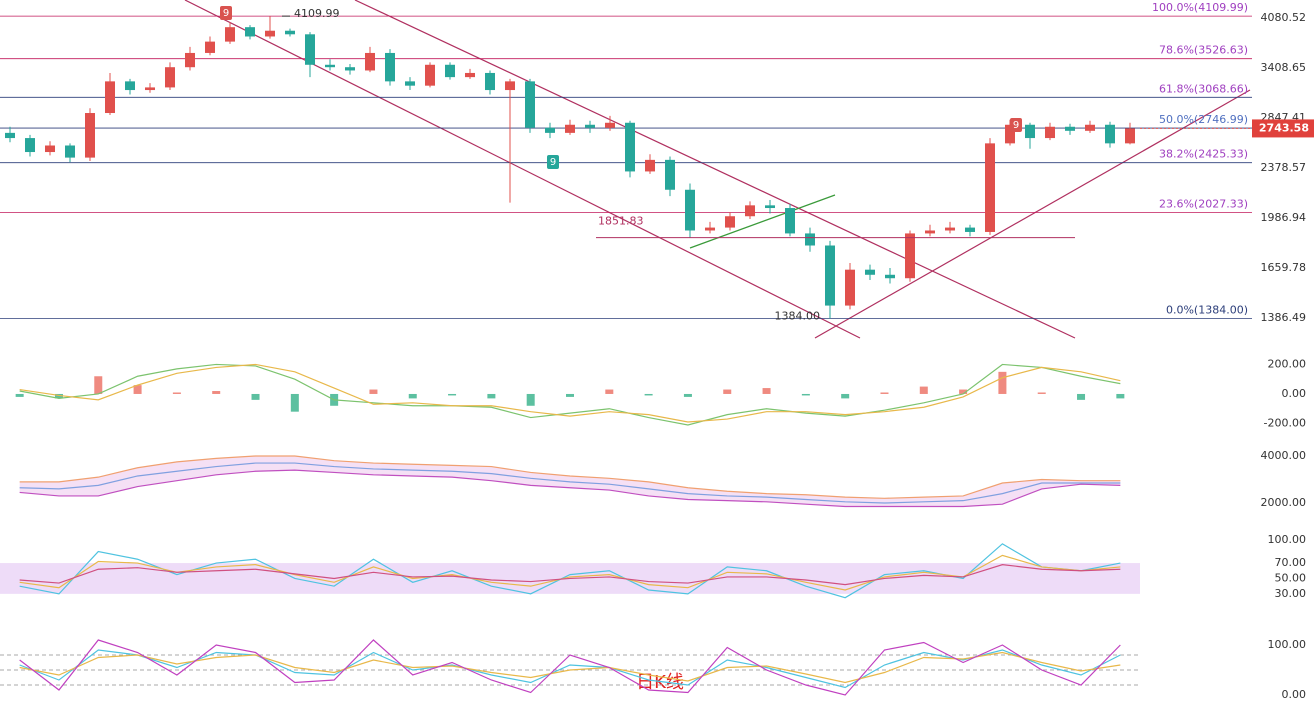 This screenshot has height=712, width=1314. Describe the element at coordinates (1287, 363) in the screenshot. I see `y-tick-label: 200.00` at that location.